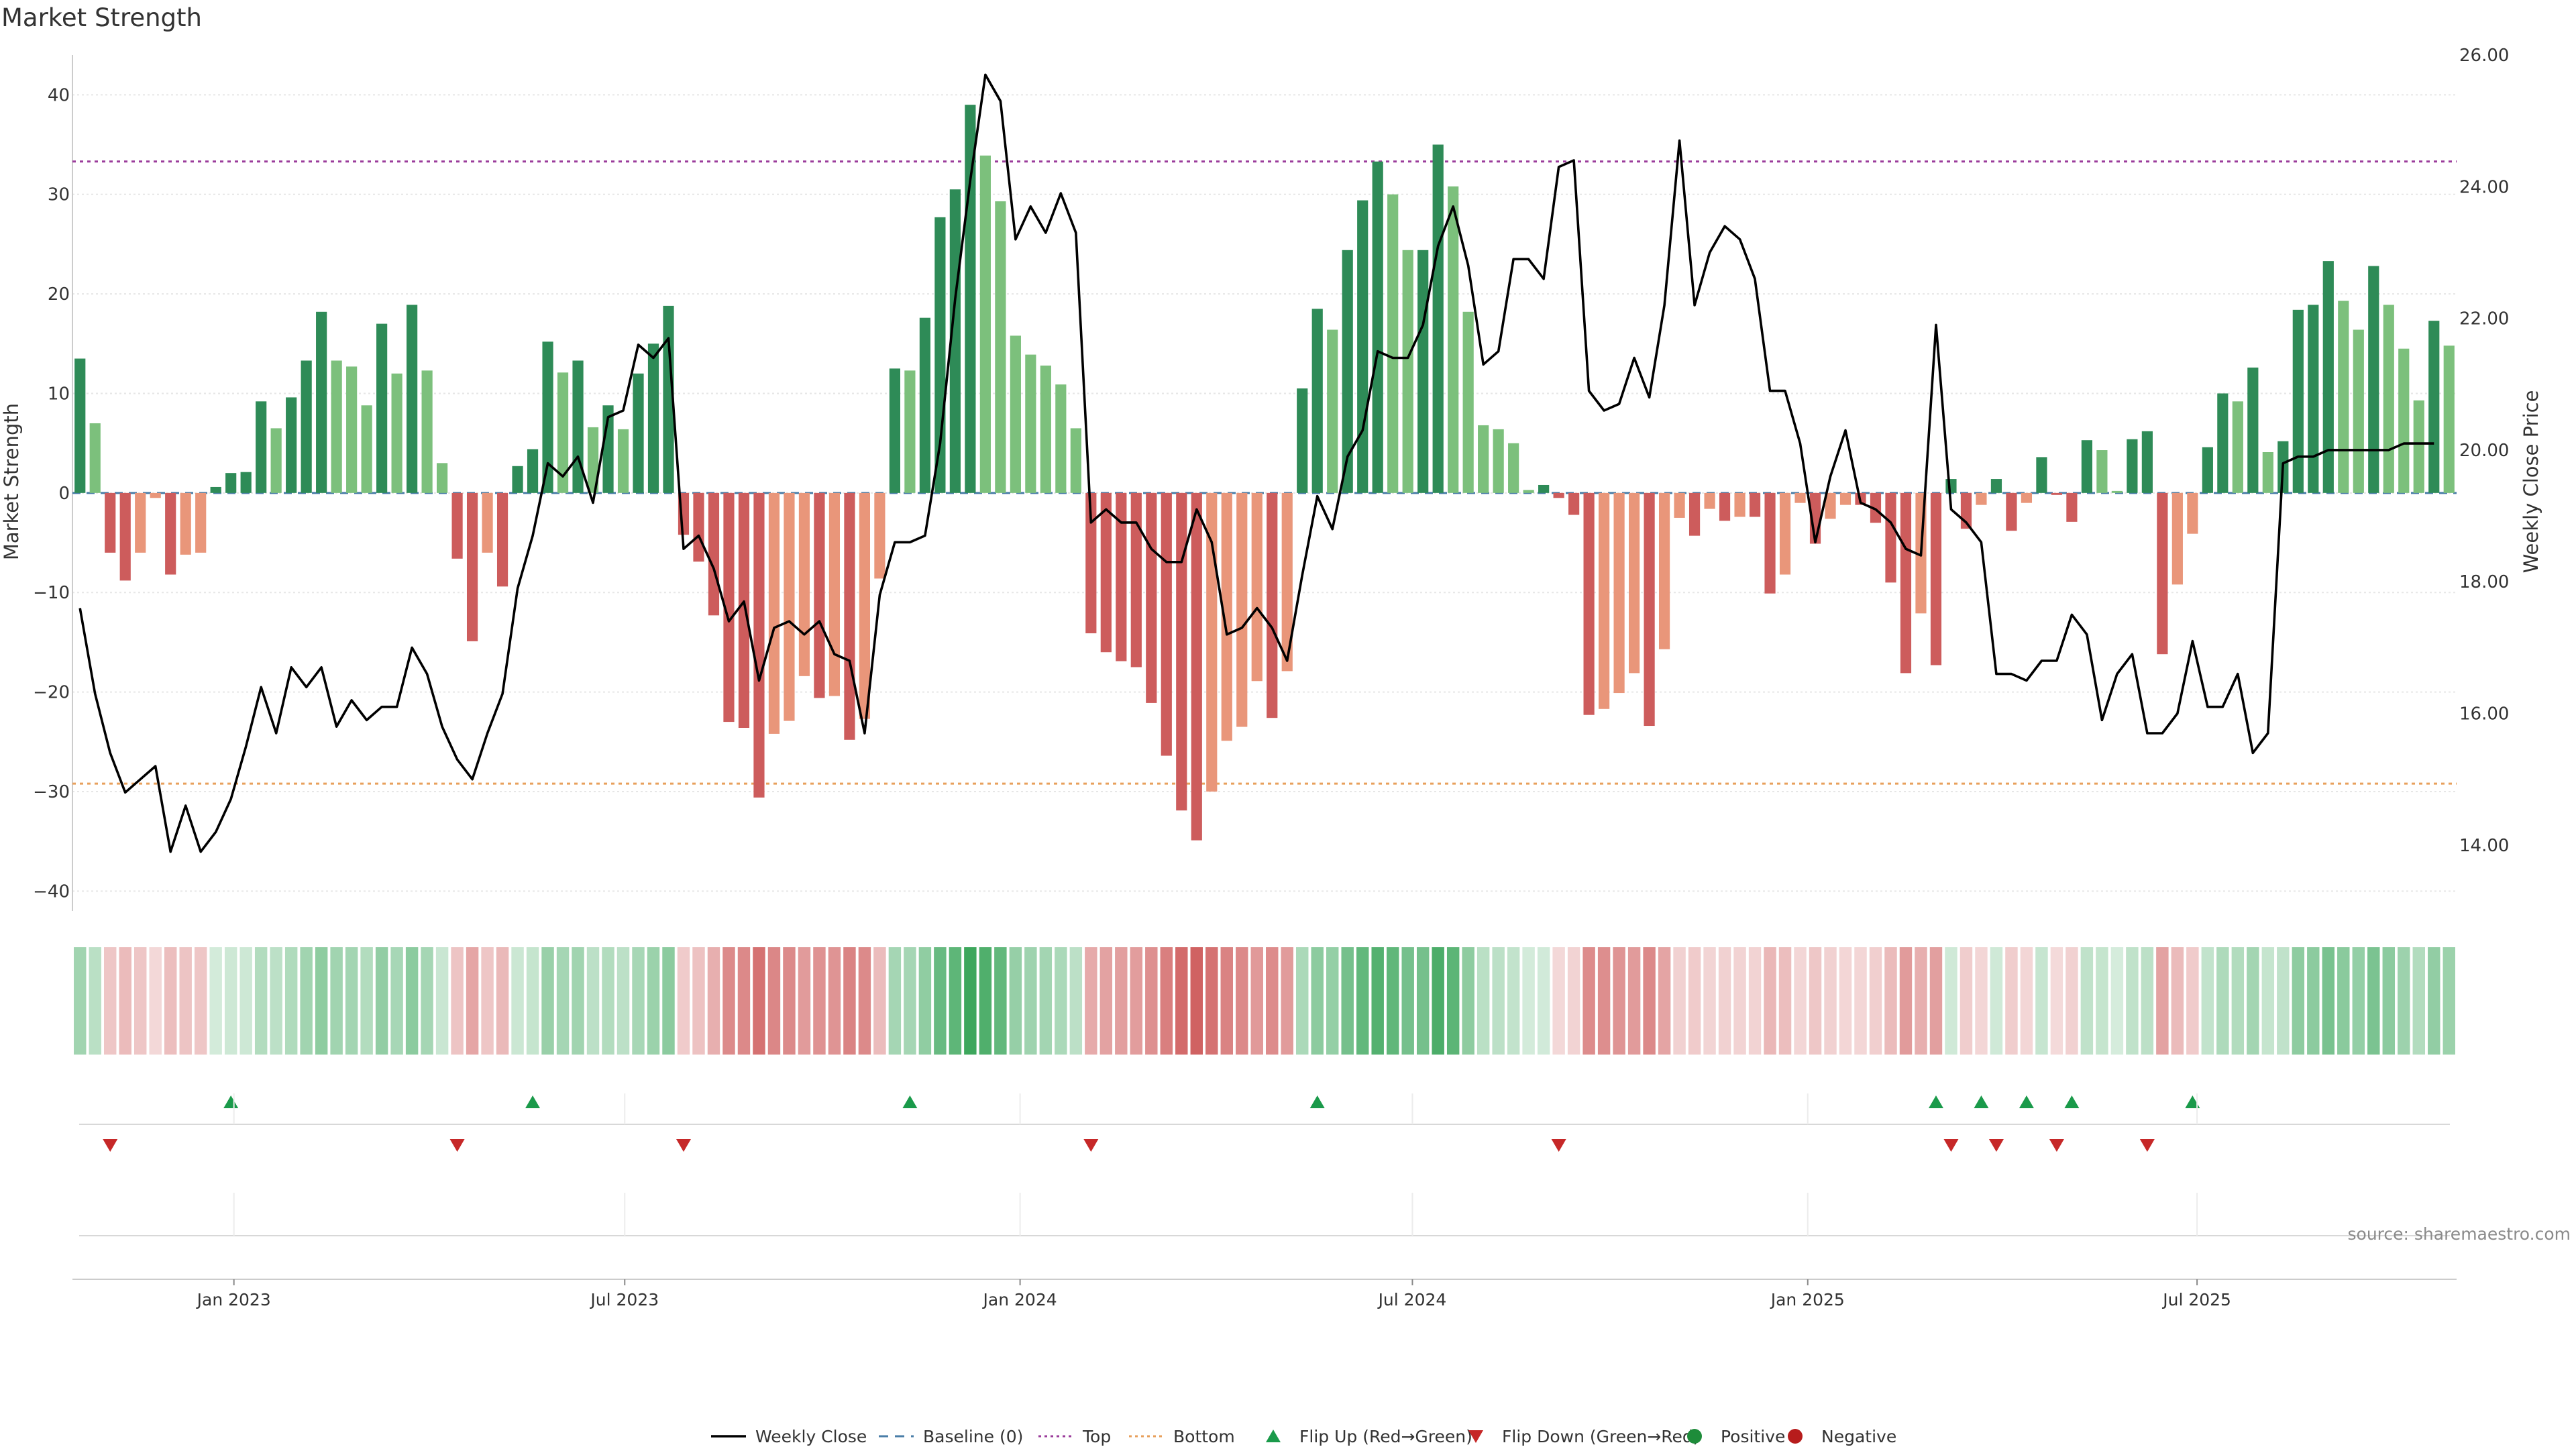 This screenshot has height=1449, width=2576. I want to click on y-tick-label: −40, so click(51, 891).